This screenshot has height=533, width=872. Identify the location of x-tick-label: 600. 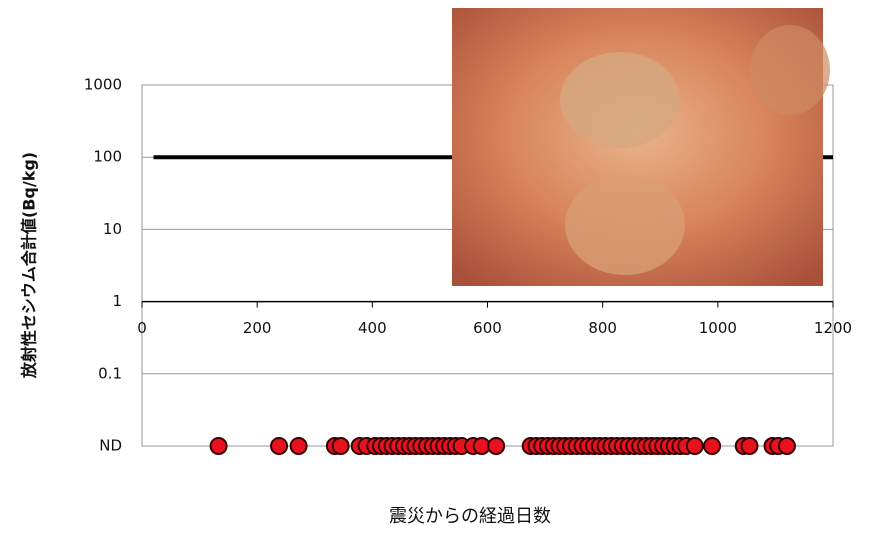
(487, 328).